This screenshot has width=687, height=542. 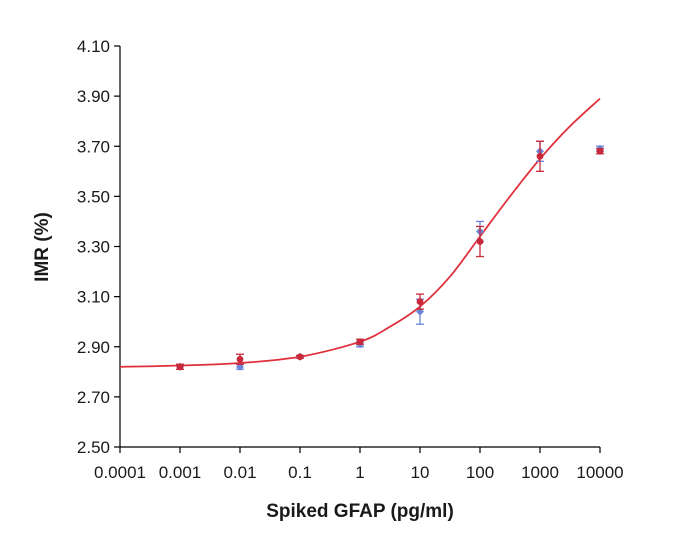 I want to click on y-tick-label: 2.50, so click(x=93, y=447).